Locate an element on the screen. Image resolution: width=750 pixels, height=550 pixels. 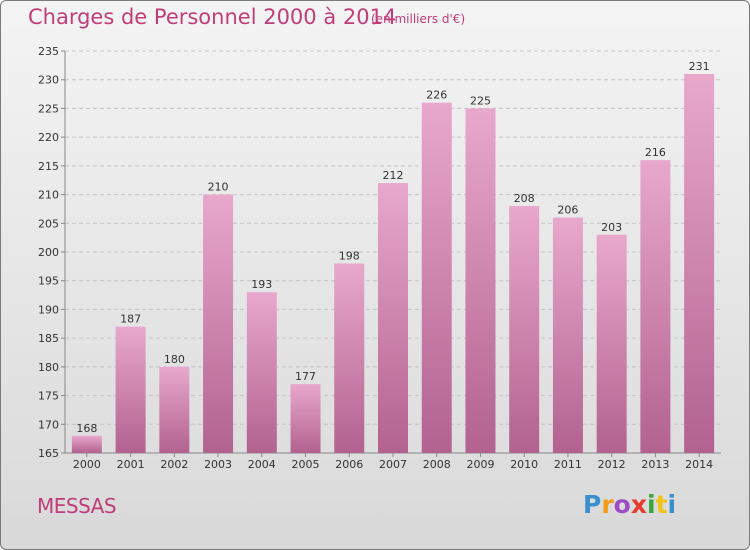
y-tick-label: 180 is located at coordinates (48, 367).